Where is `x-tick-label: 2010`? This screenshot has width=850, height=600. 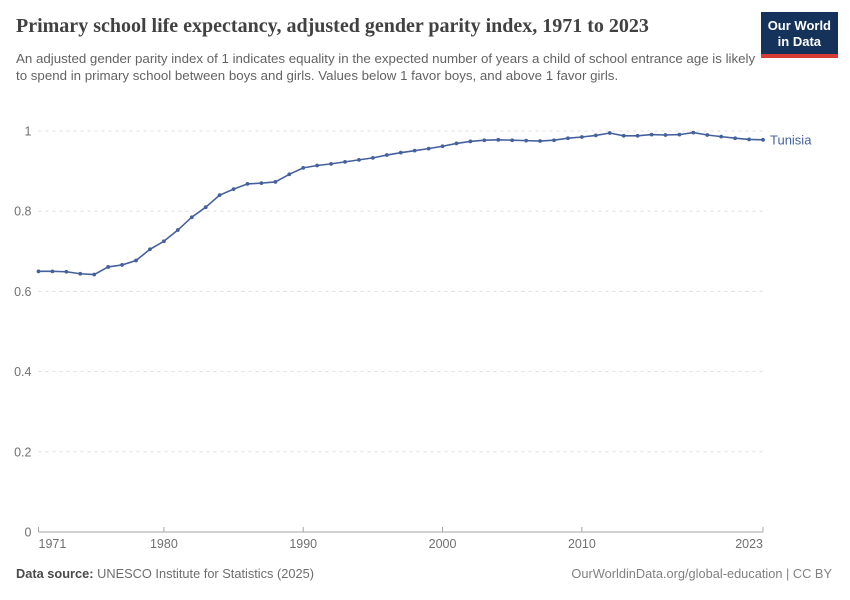 x-tick-label: 2010 is located at coordinates (582, 544).